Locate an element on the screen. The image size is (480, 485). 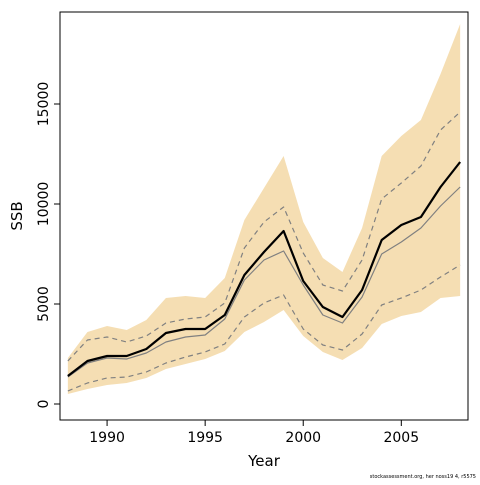
x-tick-label: 1995 is located at coordinates (205, 438).